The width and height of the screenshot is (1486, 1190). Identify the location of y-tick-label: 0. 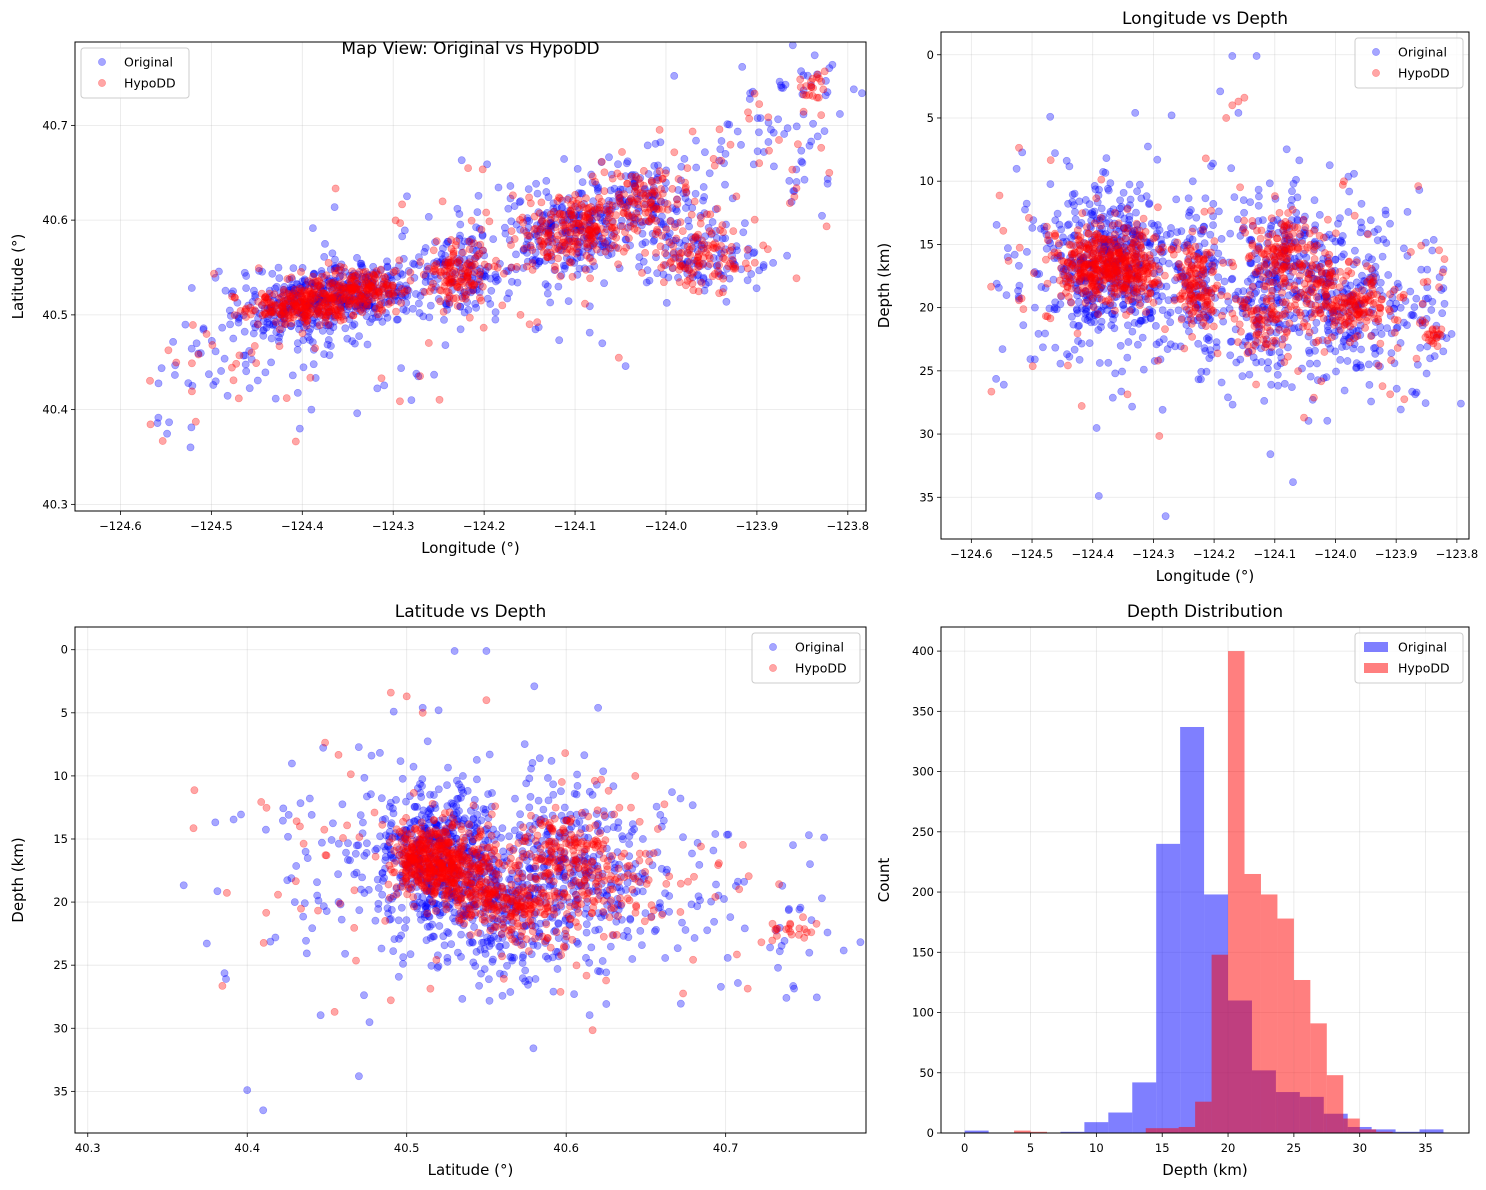
(930, 55).